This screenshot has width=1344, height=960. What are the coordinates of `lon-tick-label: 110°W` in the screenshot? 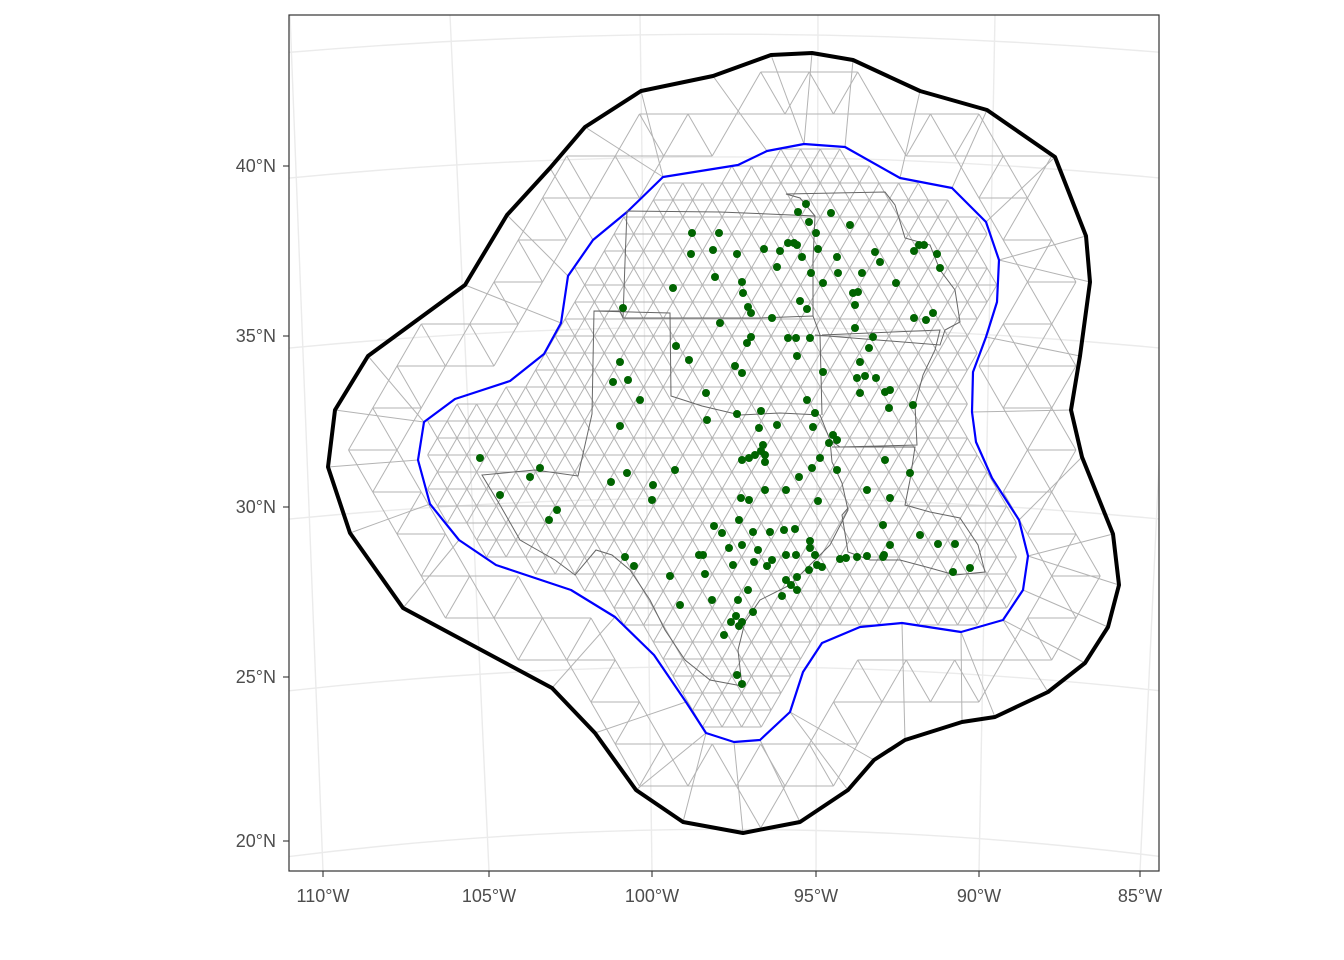 It's located at (323, 896).